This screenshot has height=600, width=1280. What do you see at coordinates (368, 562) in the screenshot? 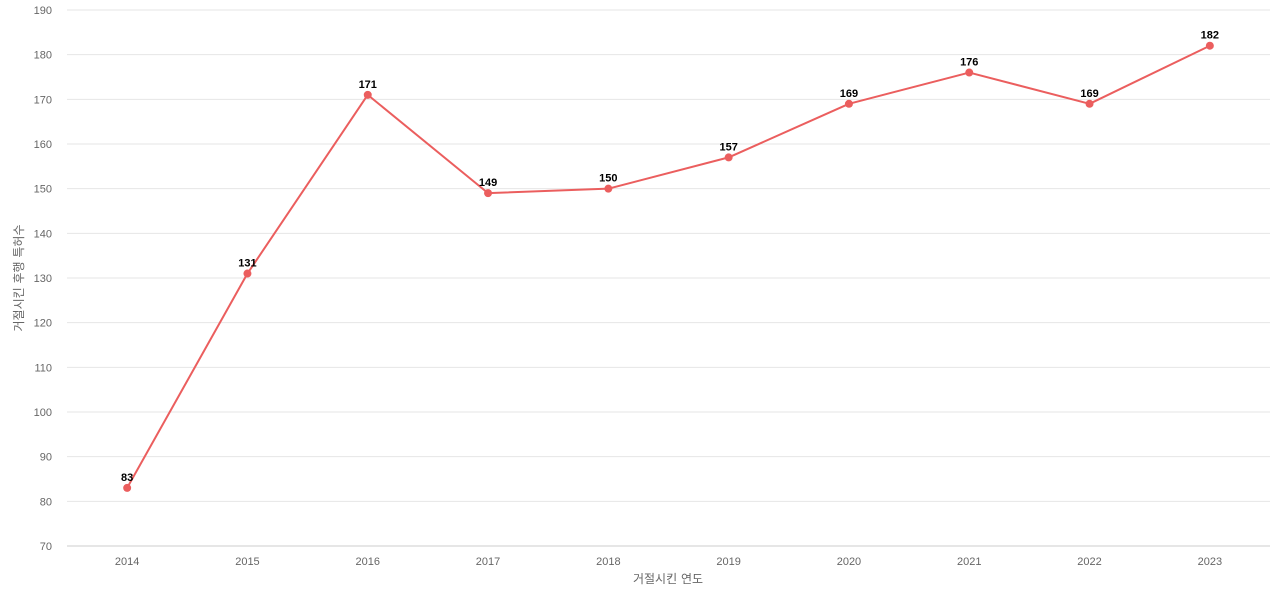
I see `x-tick-label: 2016` at bounding box center [368, 562].